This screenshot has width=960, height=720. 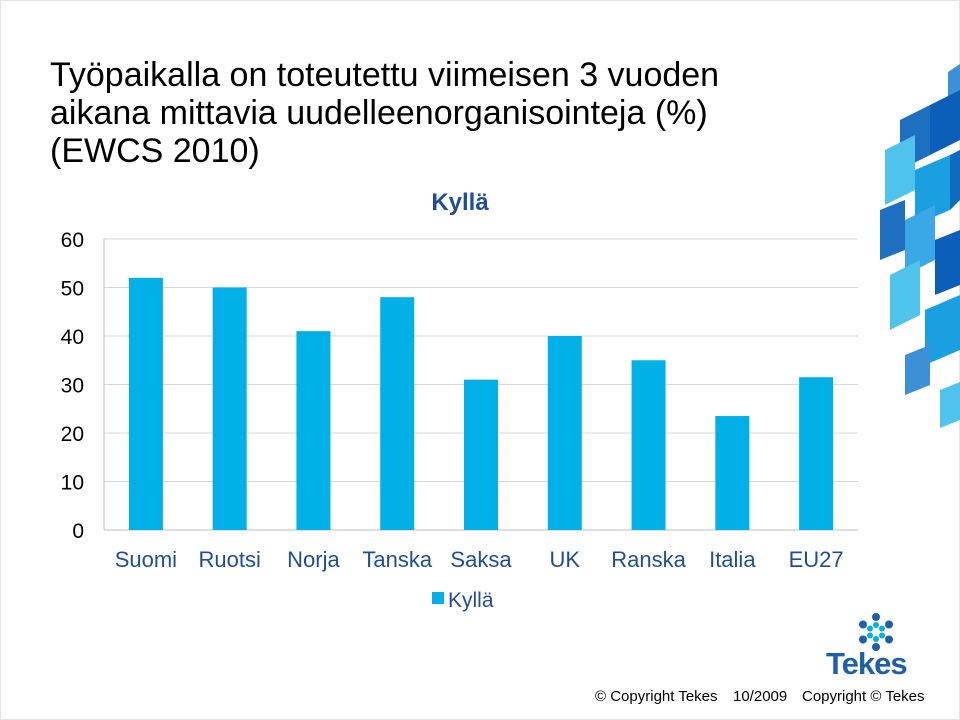 What do you see at coordinates (471, 600) in the screenshot?
I see `legend-label: Kyllä` at bounding box center [471, 600].